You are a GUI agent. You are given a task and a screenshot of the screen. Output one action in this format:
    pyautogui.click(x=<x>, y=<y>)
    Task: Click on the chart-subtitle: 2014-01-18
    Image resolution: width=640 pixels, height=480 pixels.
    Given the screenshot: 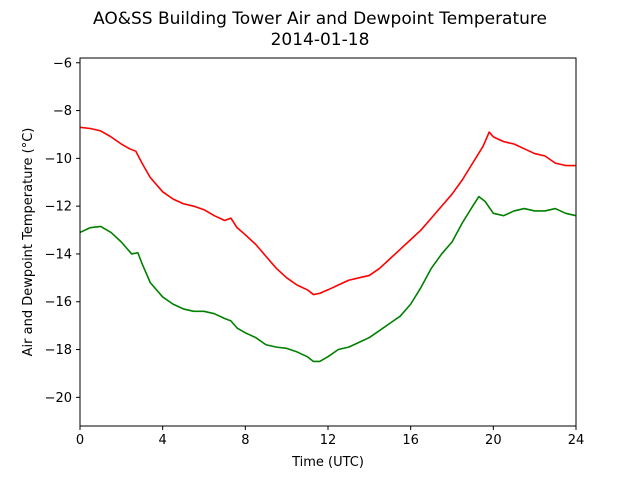 What is the action you would take?
    pyautogui.click(x=320, y=40)
    